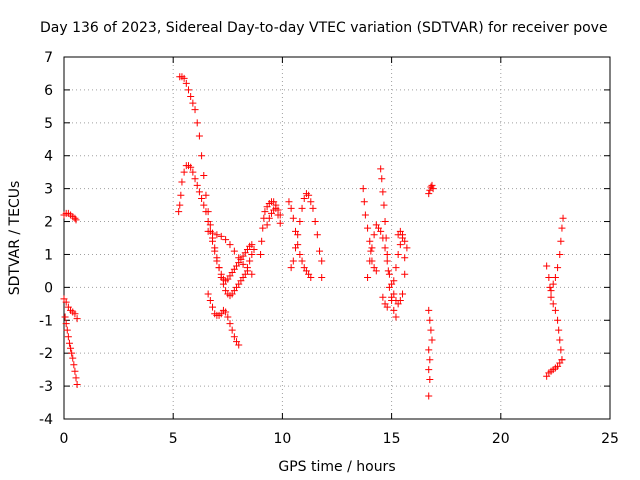 The image size is (640, 480). I want to click on series-arc-j, so click(383, 246).